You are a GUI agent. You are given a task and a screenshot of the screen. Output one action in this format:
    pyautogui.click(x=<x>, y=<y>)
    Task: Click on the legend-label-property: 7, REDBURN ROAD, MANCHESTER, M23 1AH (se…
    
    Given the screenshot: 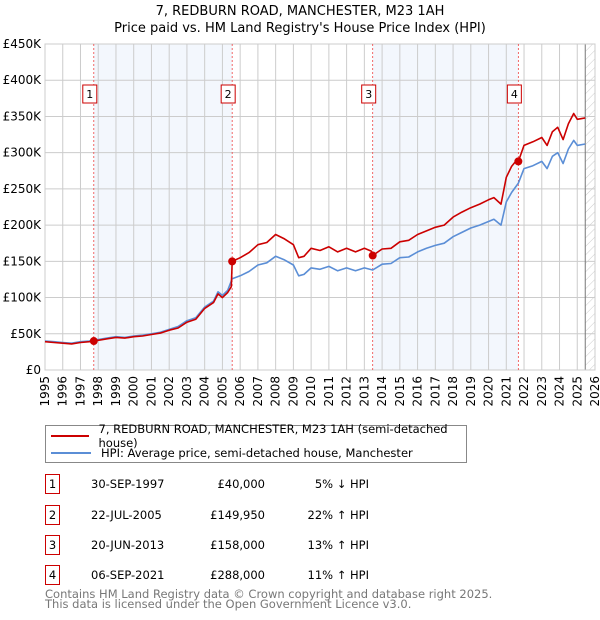 What is the action you would take?
    pyautogui.click(x=273, y=436)
    